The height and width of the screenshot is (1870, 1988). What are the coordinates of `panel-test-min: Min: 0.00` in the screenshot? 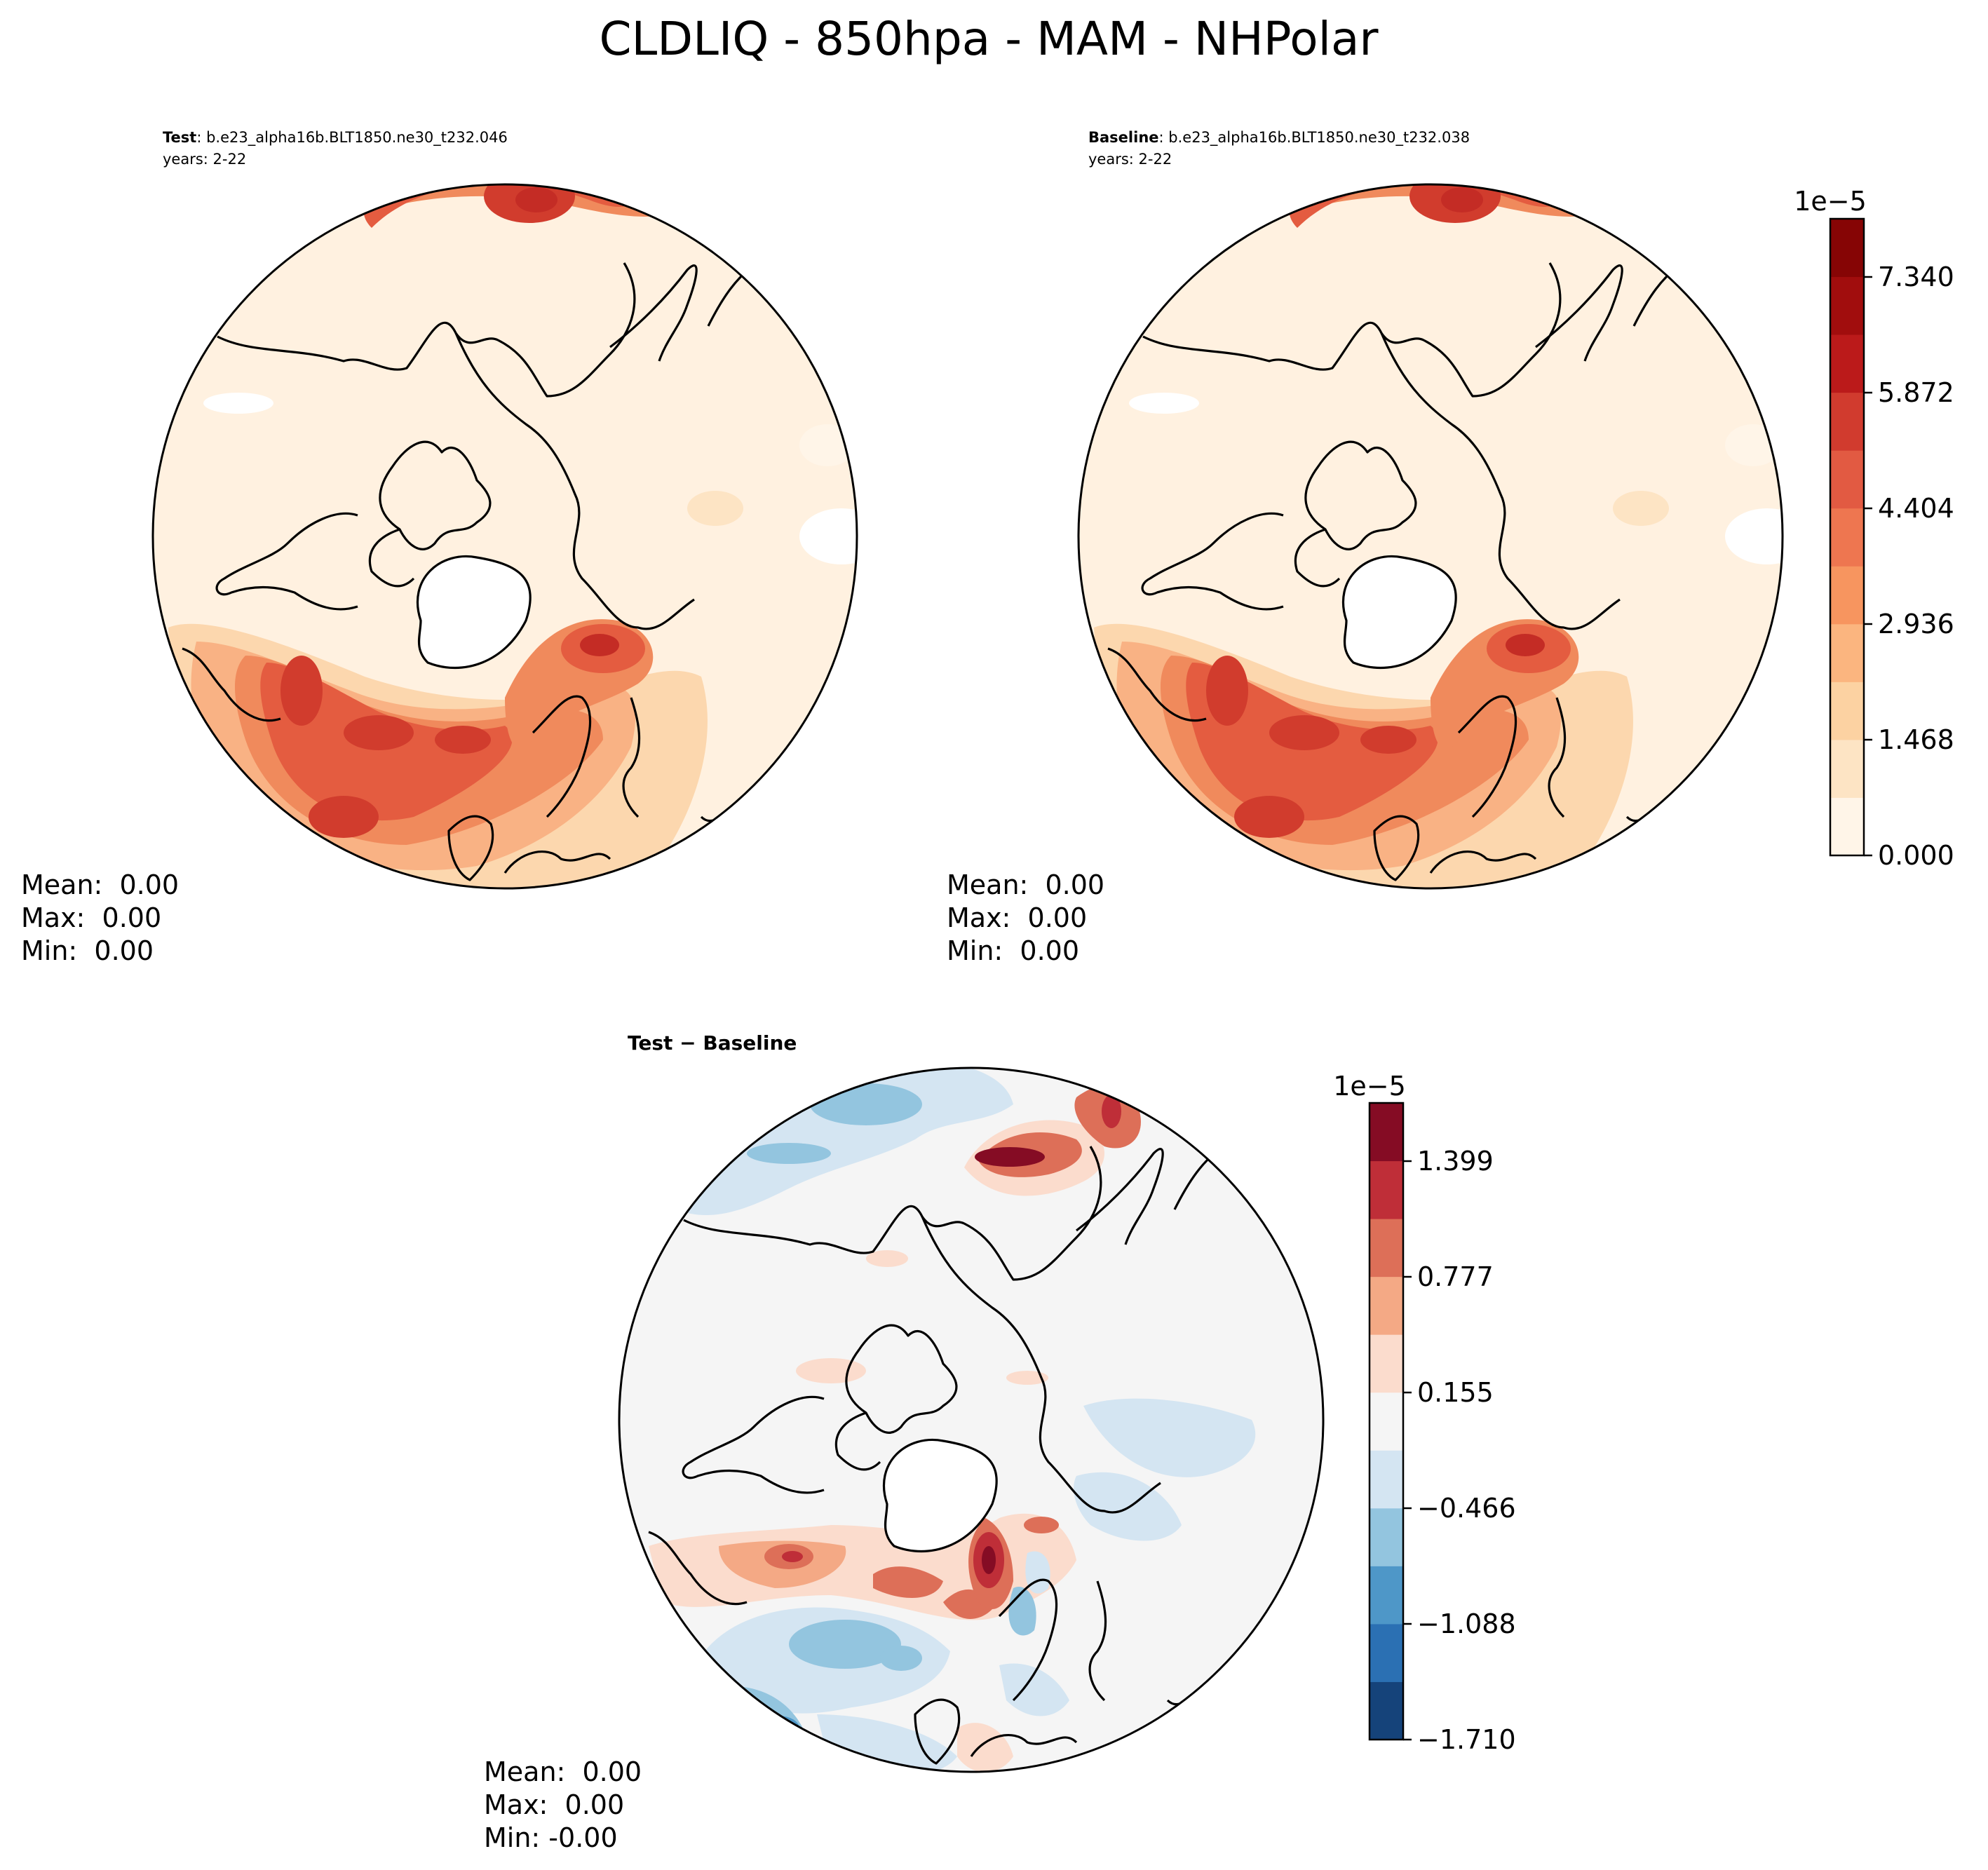 It's located at (87, 951).